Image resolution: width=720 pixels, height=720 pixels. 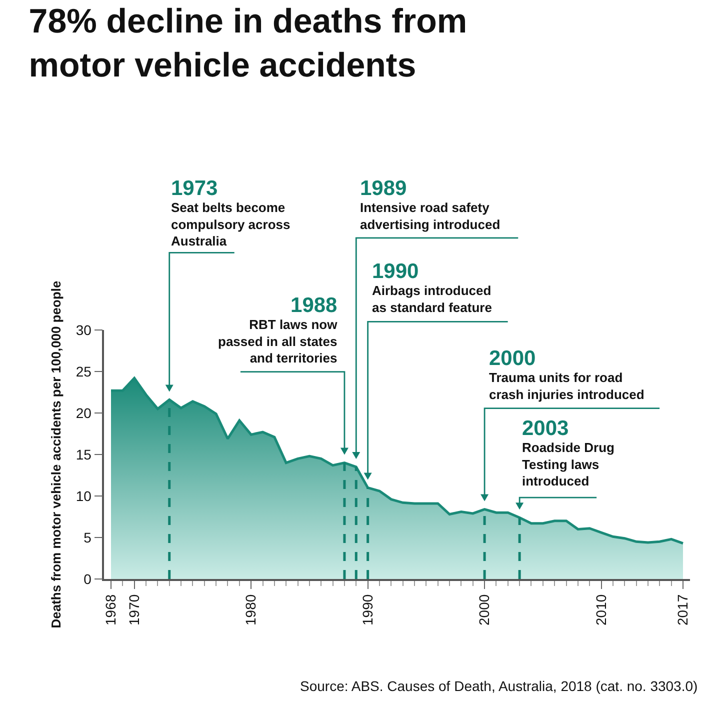 I want to click on ref-line-label: 1973, so click(x=194, y=188).